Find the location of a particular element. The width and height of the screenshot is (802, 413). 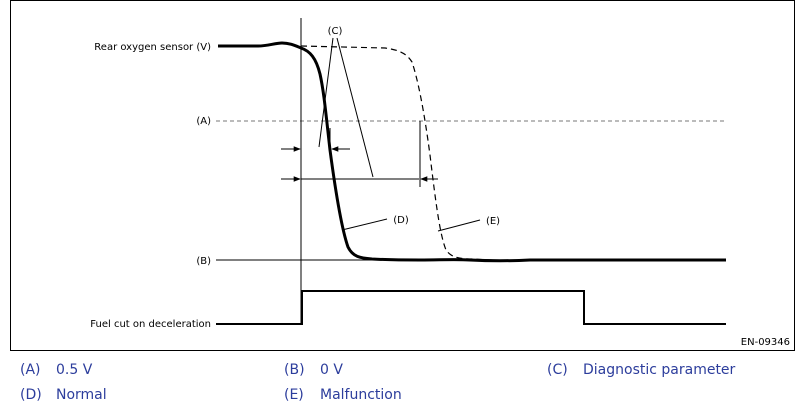

callout-e-label: (E) is located at coordinates (493, 221).